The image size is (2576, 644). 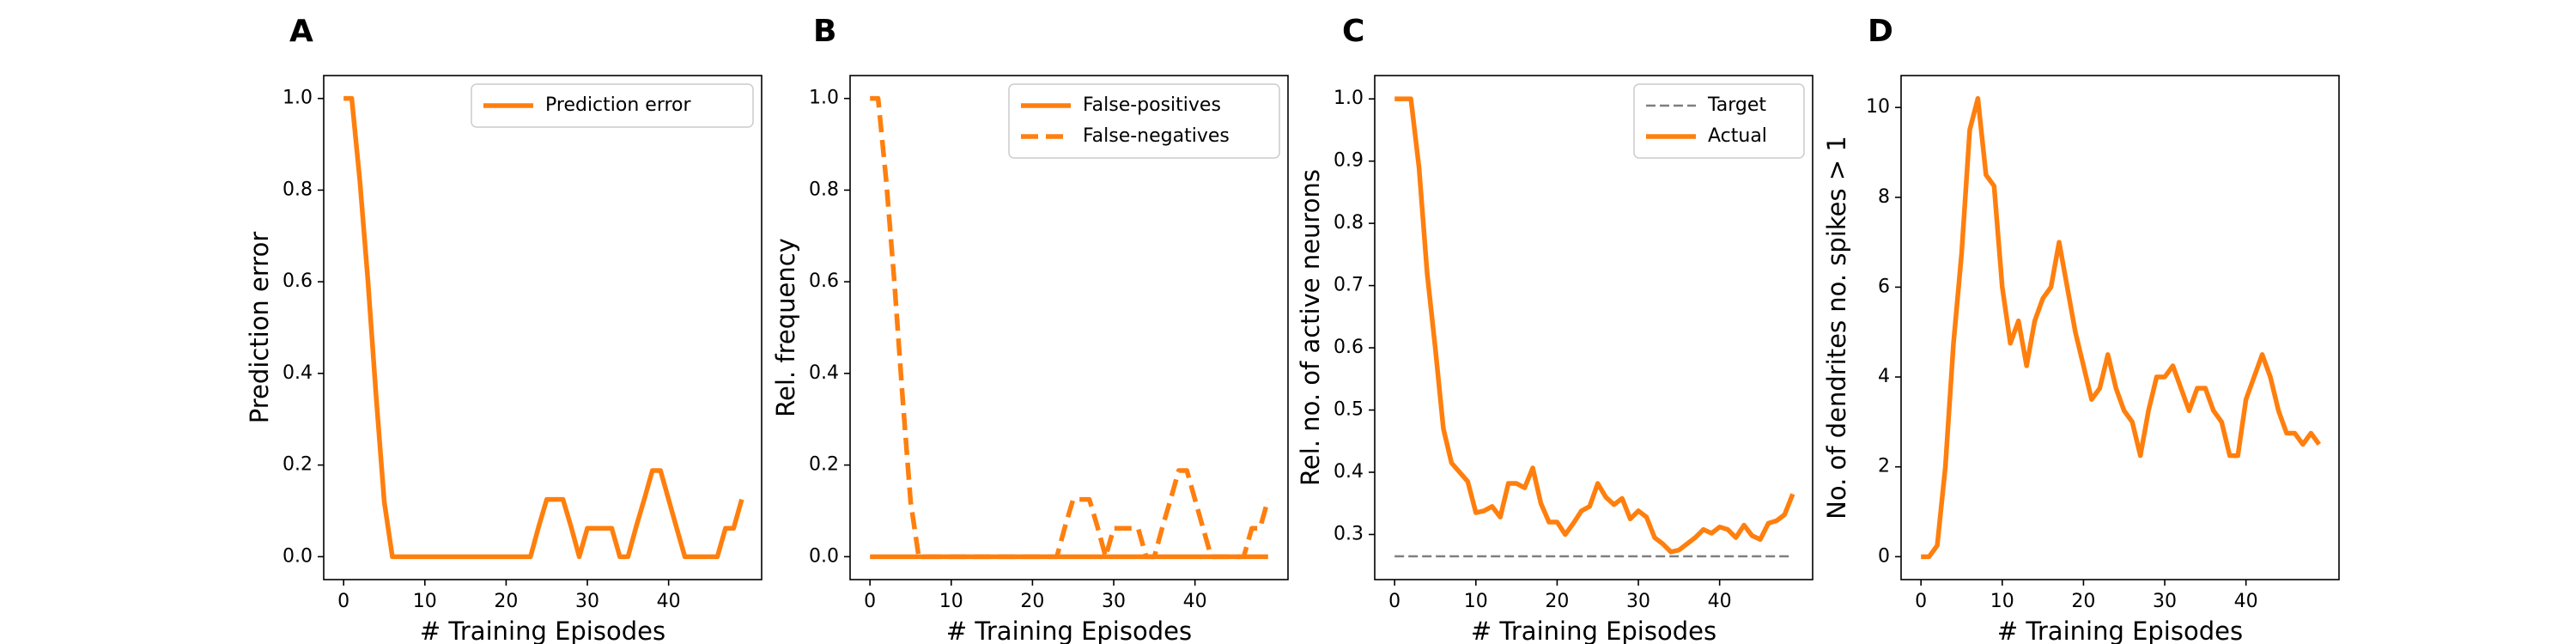 I want to click on legend-label: False-negatives, so click(x=1156, y=136).